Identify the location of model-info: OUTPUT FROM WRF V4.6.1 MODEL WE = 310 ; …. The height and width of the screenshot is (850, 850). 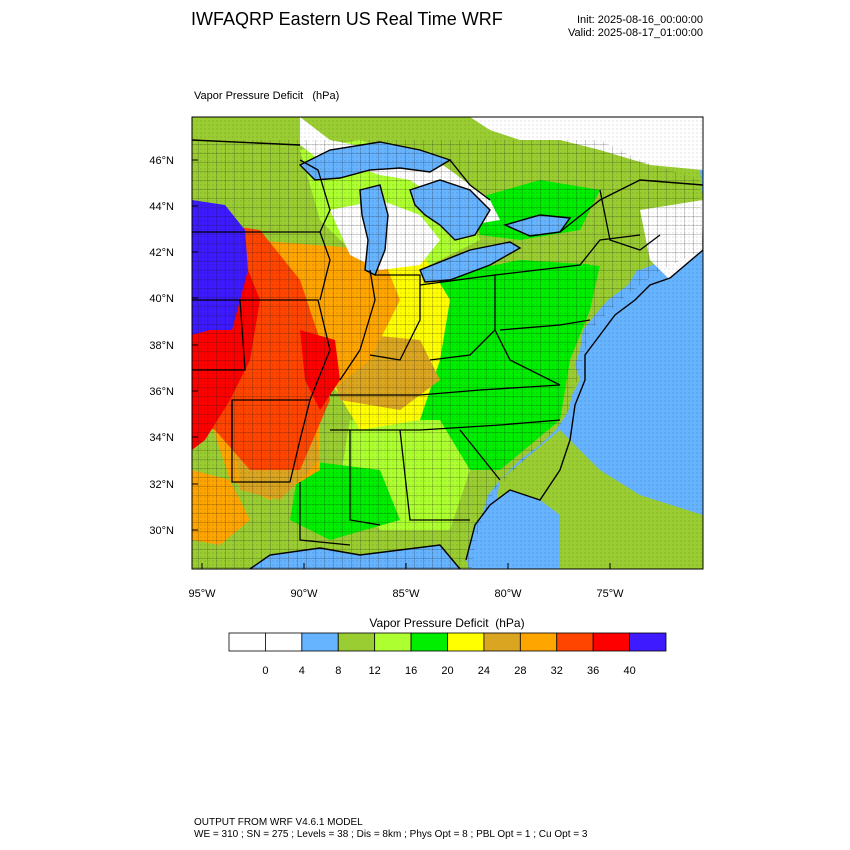
(390, 829).